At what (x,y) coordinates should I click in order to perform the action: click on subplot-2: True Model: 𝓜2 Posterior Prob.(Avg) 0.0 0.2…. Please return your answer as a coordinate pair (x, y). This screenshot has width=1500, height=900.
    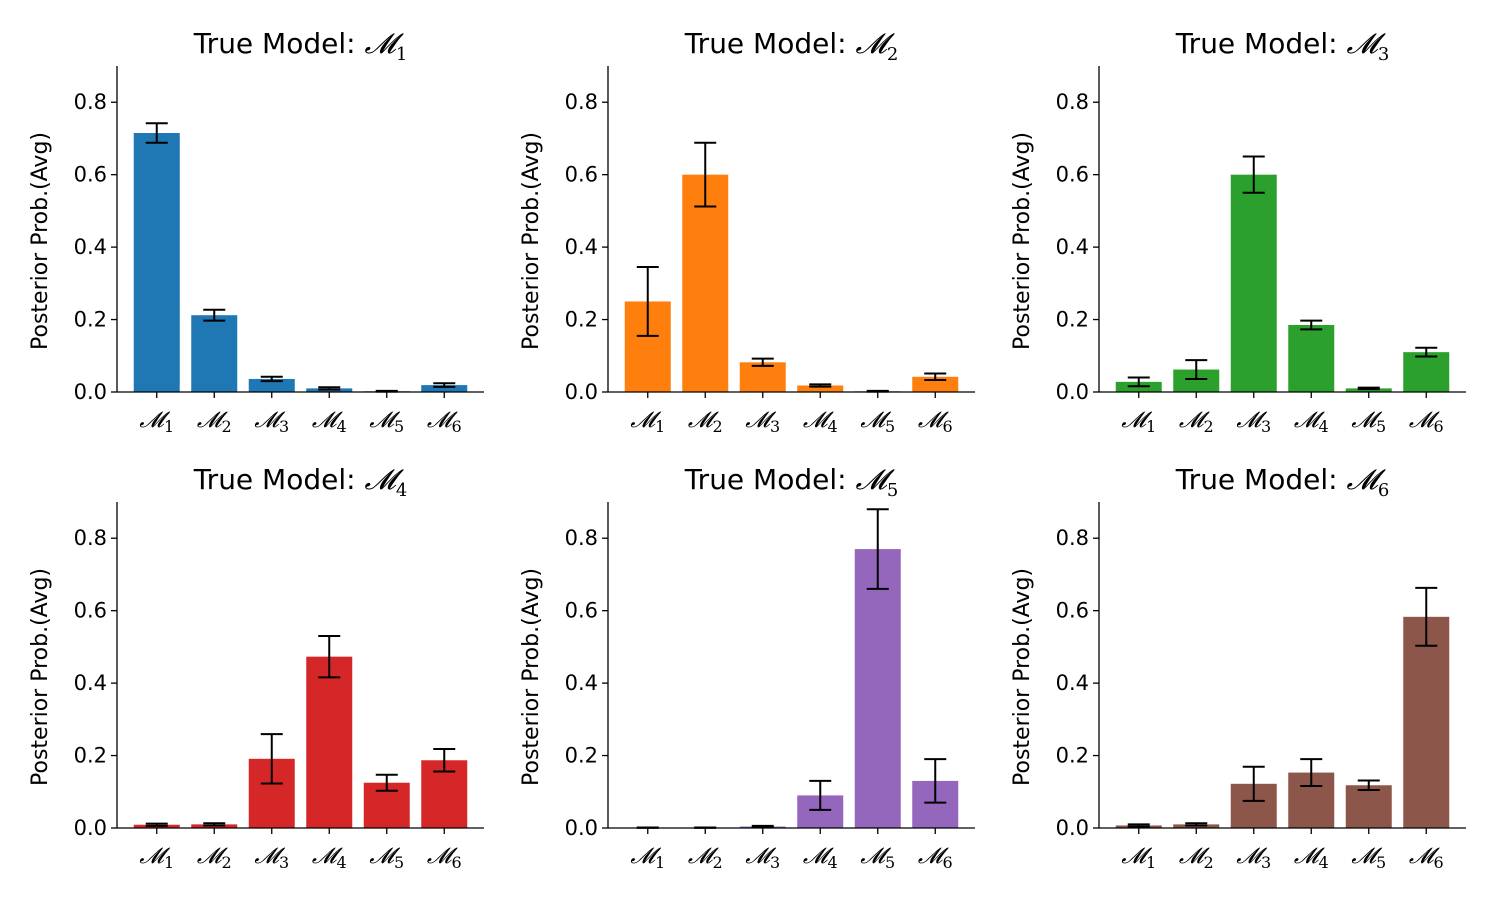
    Looking at the image, I should click on (747, 231).